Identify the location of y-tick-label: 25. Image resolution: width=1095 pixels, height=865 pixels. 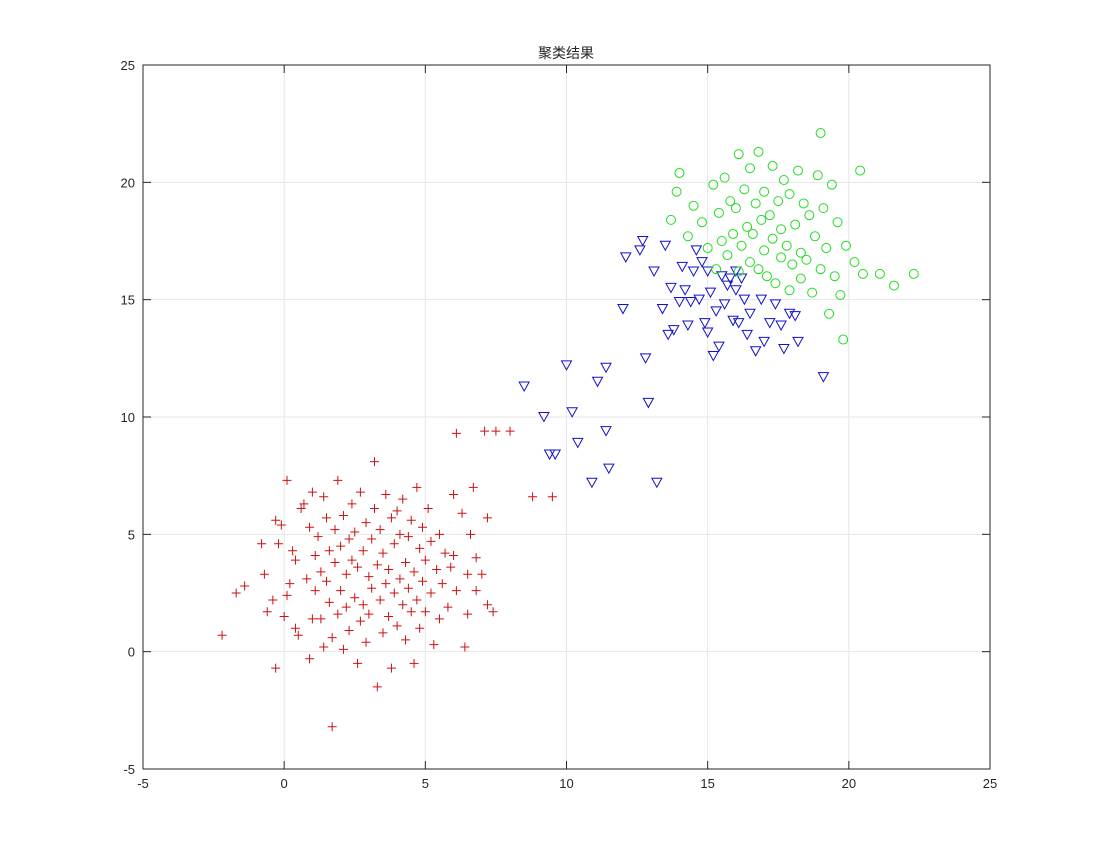
(128, 65).